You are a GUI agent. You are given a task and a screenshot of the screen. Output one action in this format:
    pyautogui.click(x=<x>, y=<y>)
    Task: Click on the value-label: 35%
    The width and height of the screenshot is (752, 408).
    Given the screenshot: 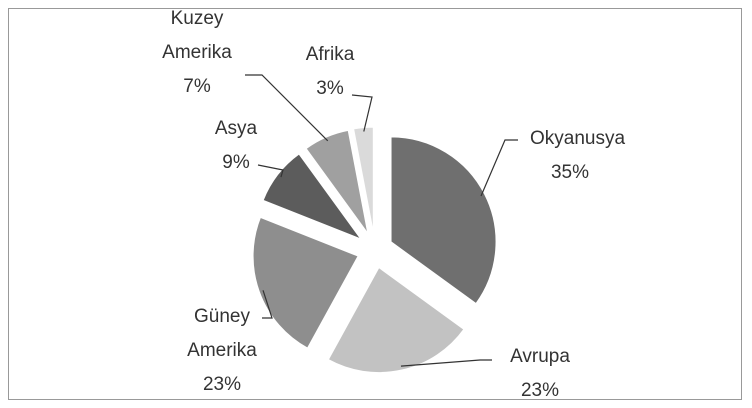 What is the action you would take?
    pyautogui.click(x=570, y=172)
    